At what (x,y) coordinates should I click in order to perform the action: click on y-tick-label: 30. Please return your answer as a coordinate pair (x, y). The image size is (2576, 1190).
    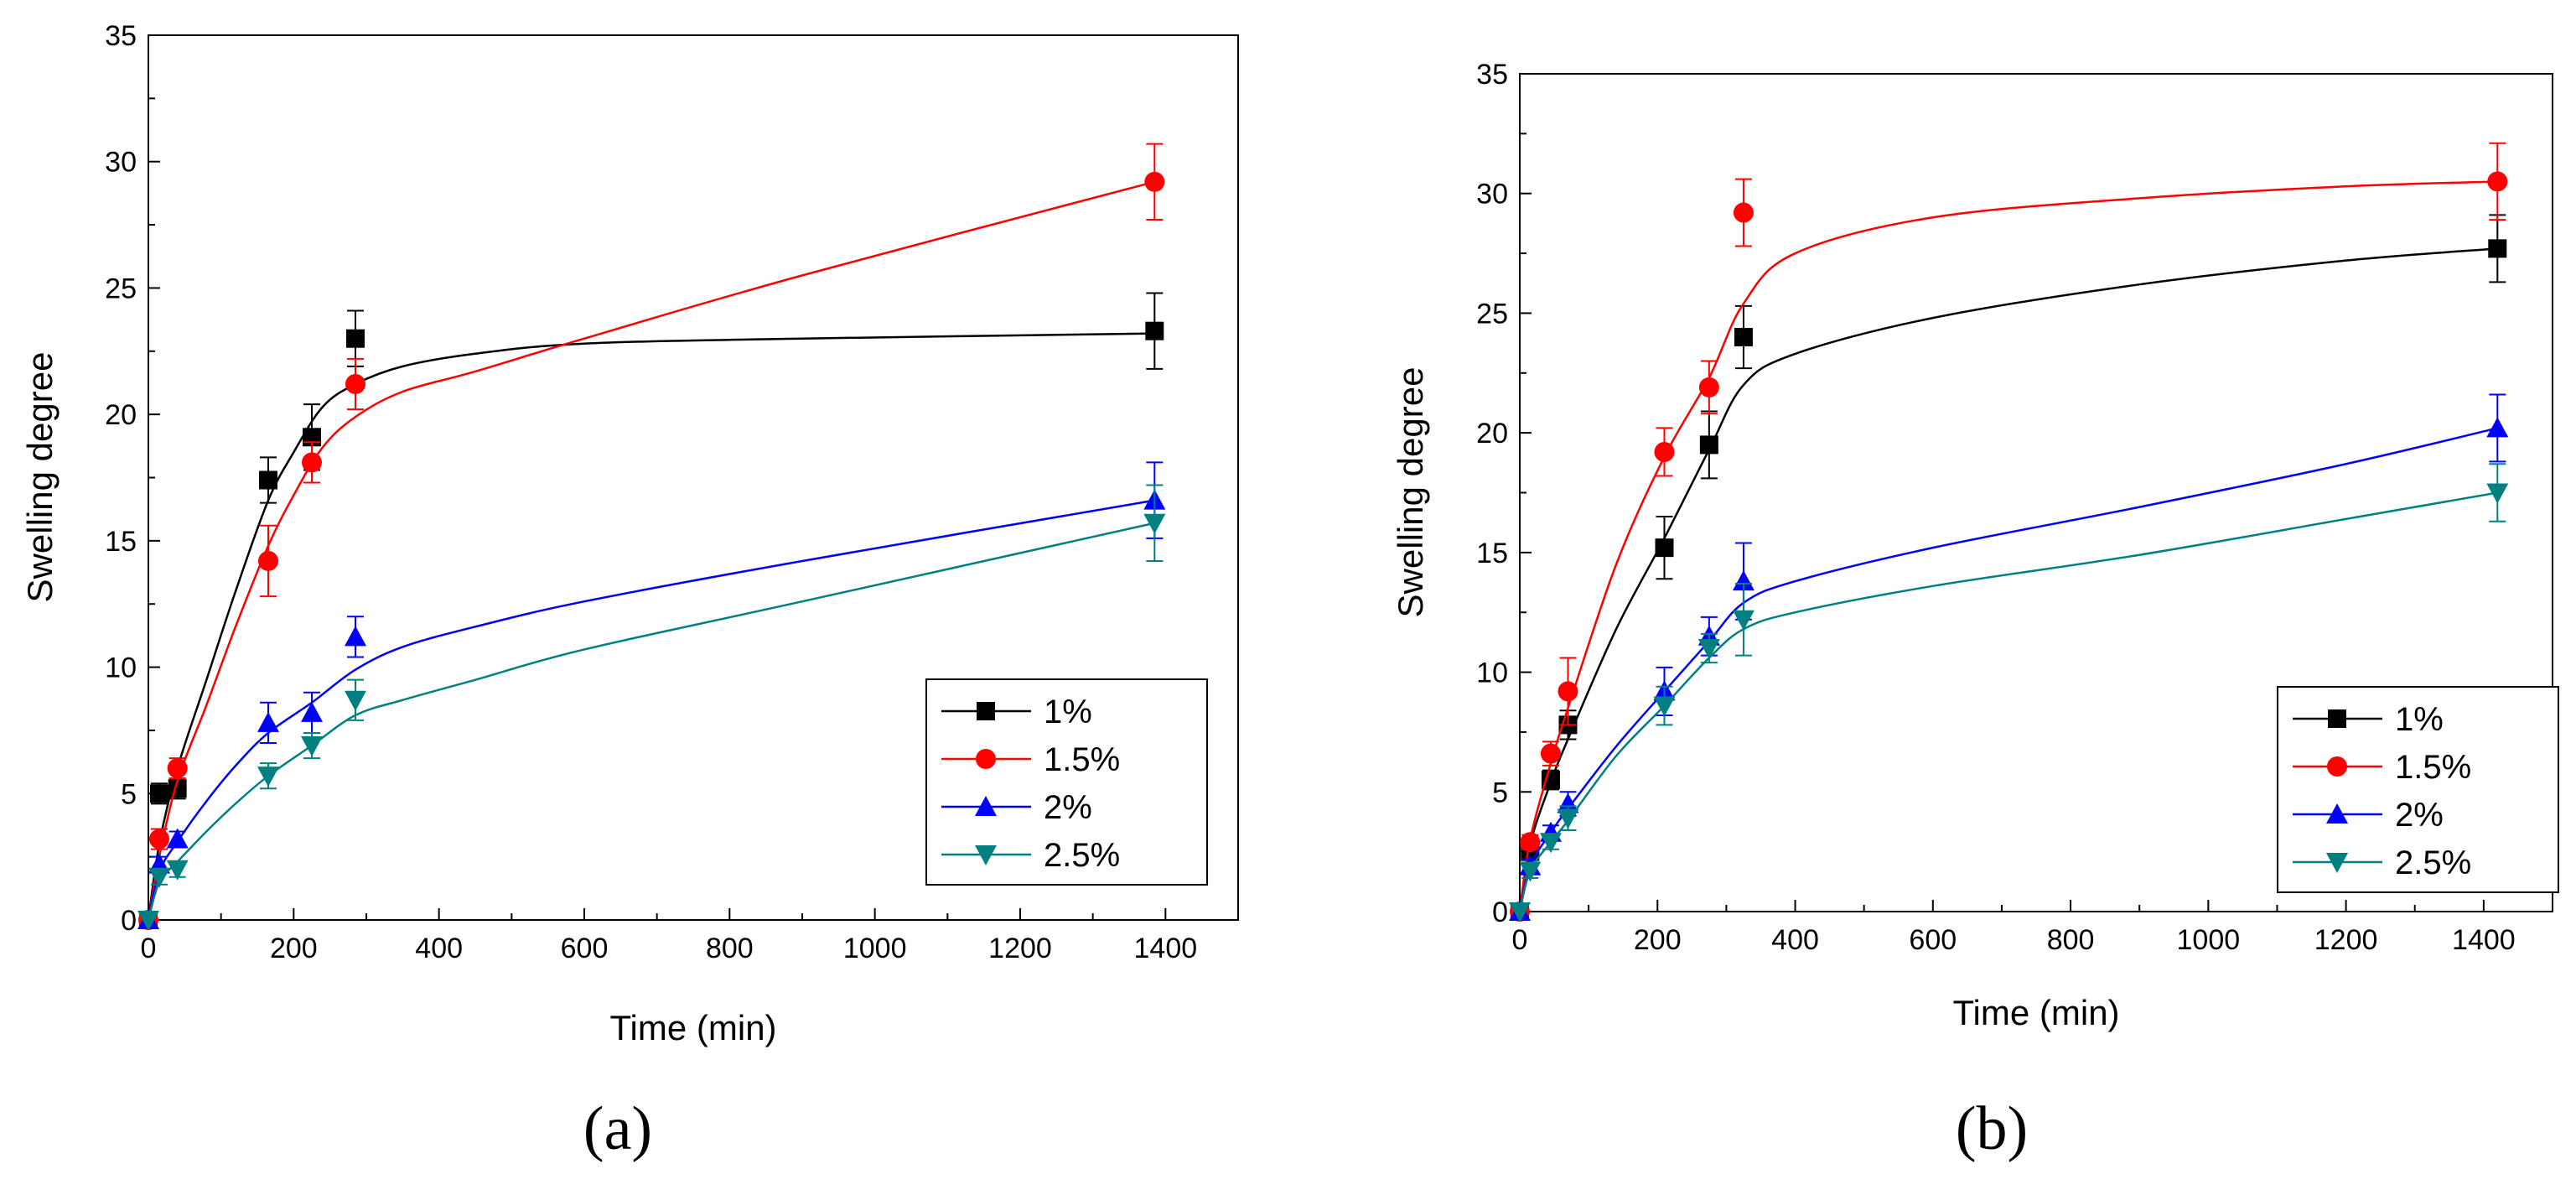
    Looking at the image, I should click on (121, 163).